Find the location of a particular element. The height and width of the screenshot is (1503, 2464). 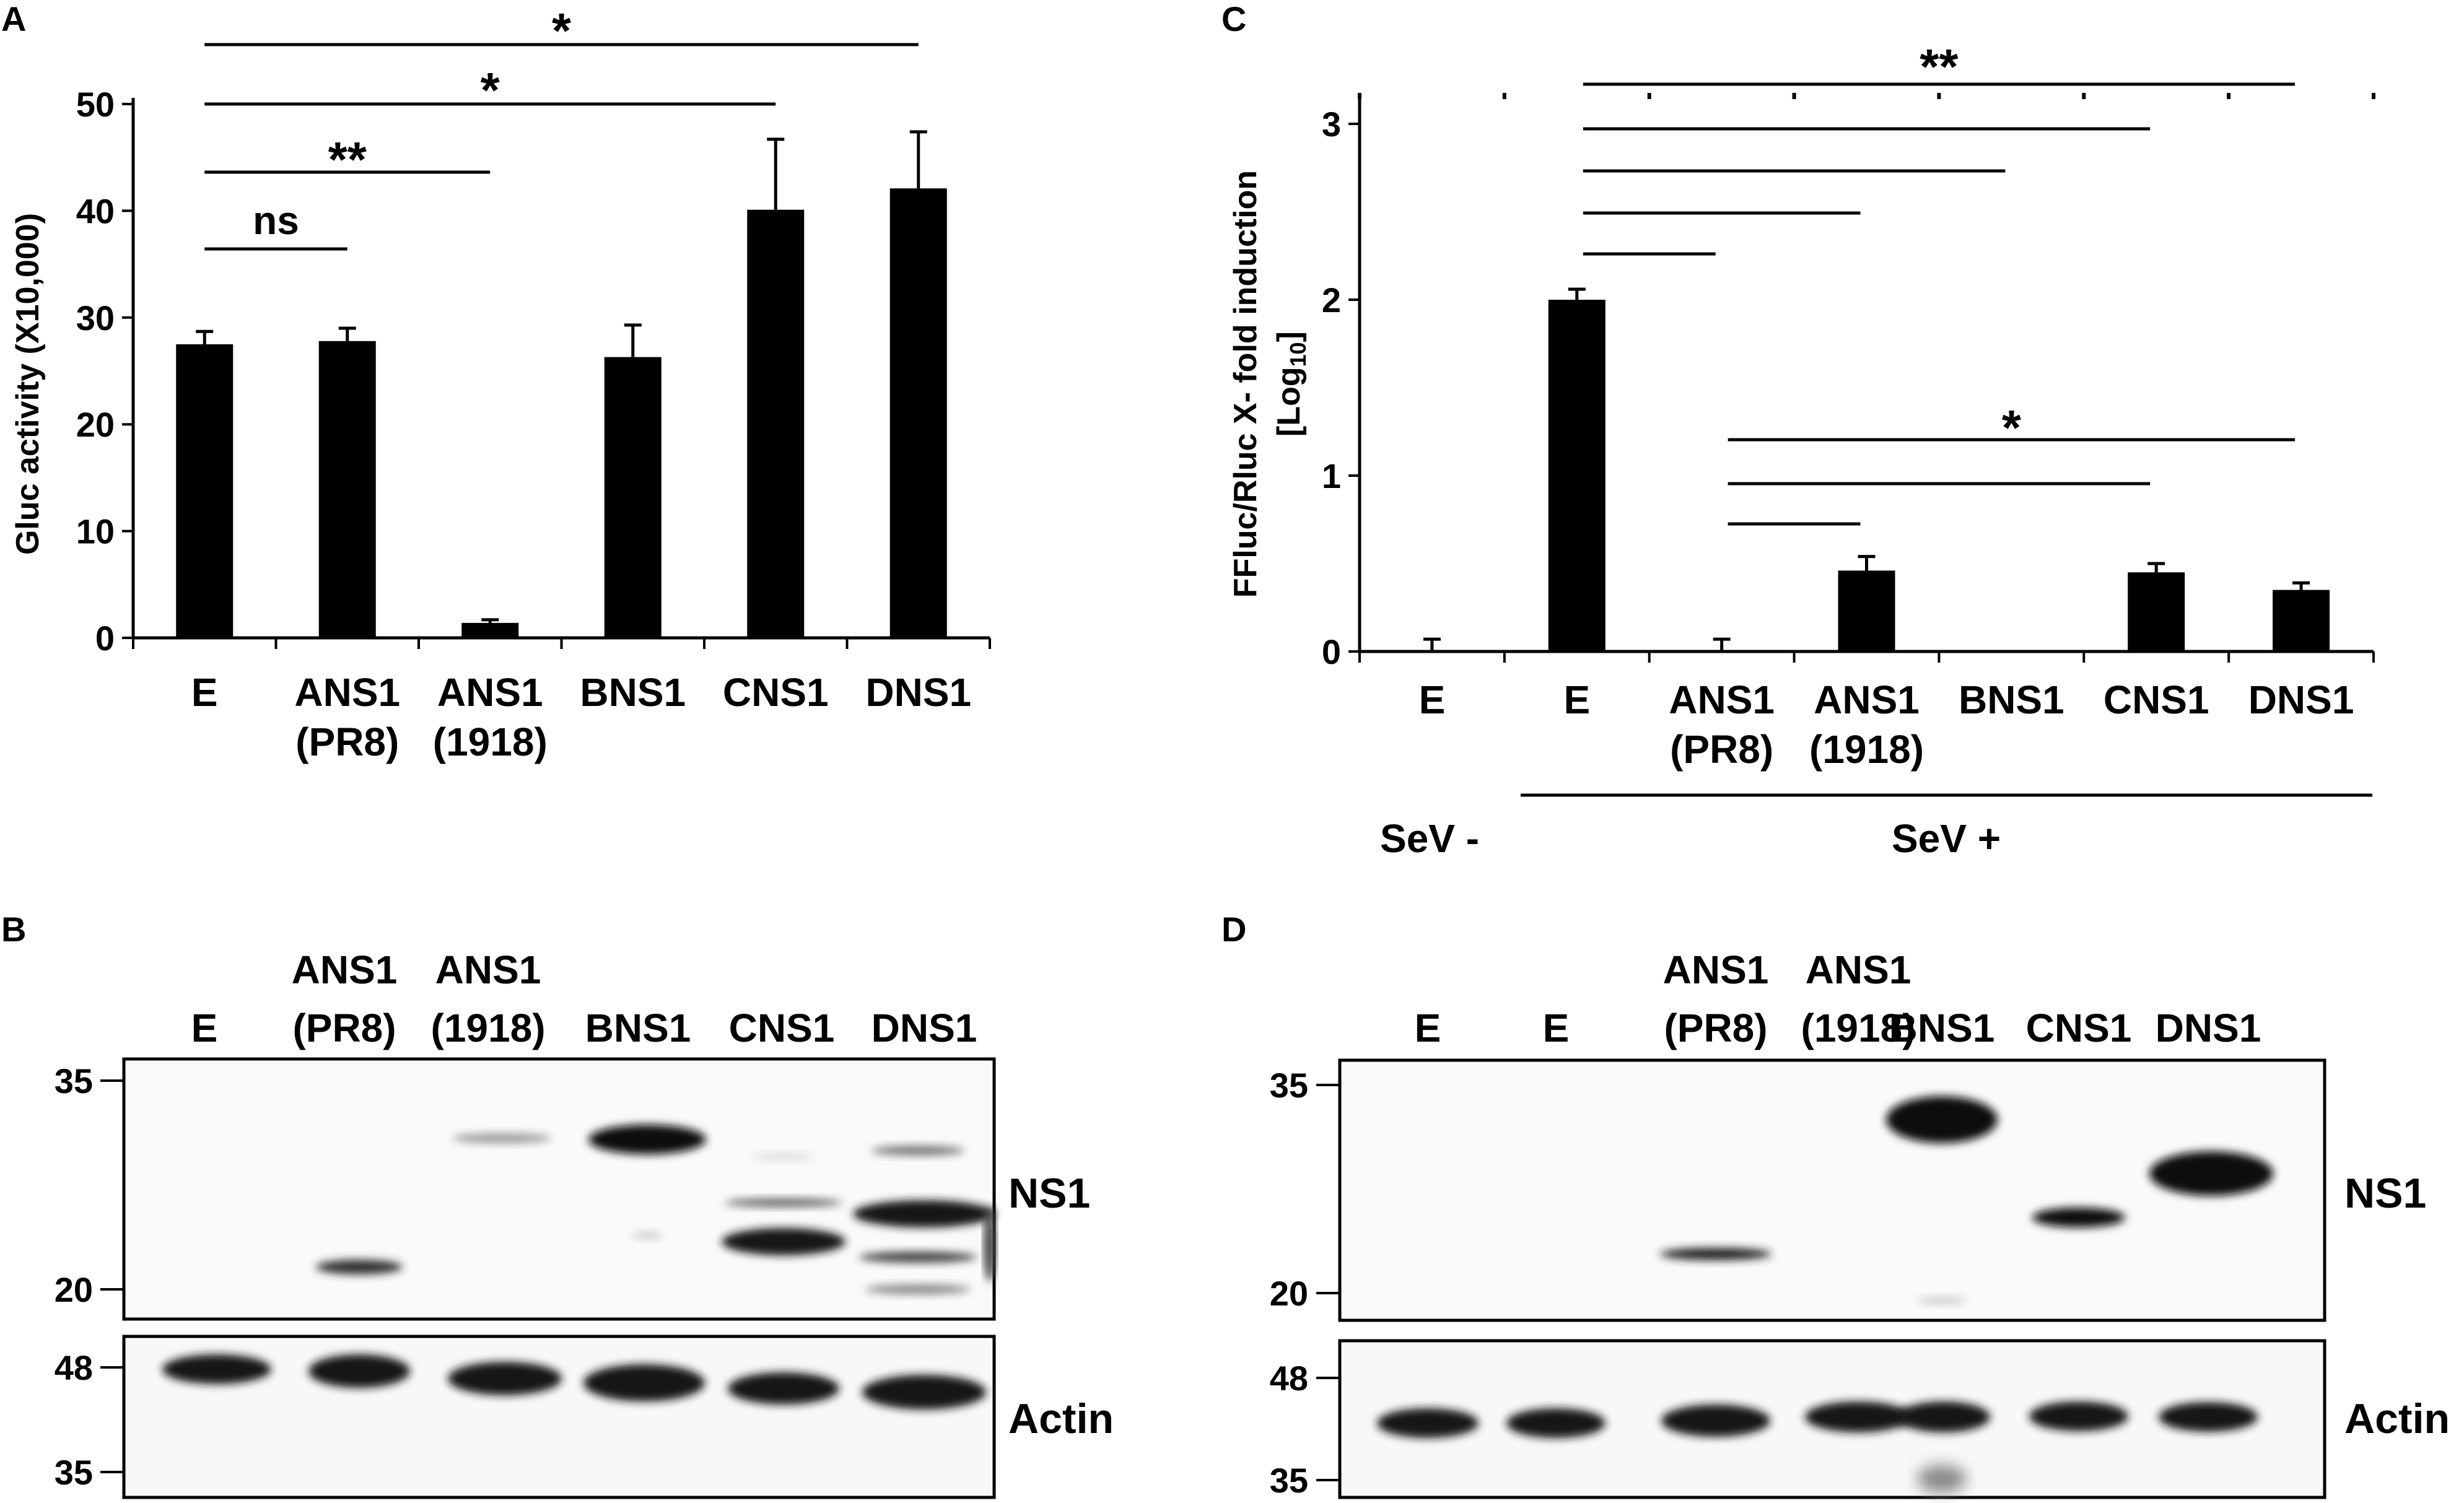

chart-a-axes: 0 10 20 30 40 50 is located at coordinates (534, 371).